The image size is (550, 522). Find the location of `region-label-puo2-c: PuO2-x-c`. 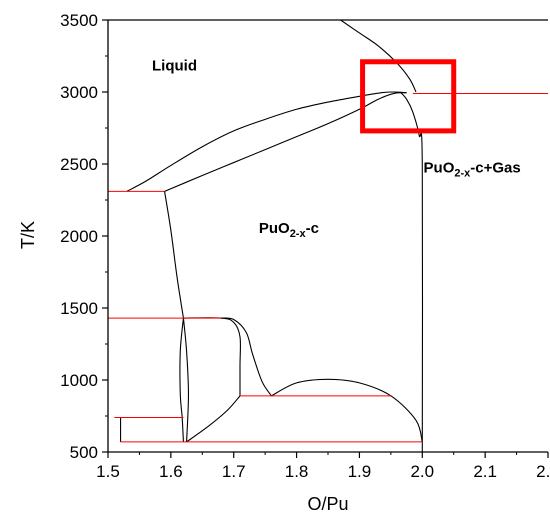

region-label-puo2-c: PuO2-x-c is located at coordinates (289, 230).